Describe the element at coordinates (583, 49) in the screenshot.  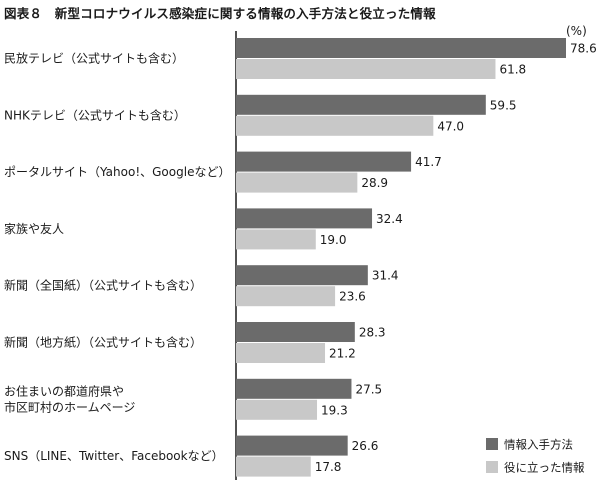
I see `data-label: 78.6` at that location.